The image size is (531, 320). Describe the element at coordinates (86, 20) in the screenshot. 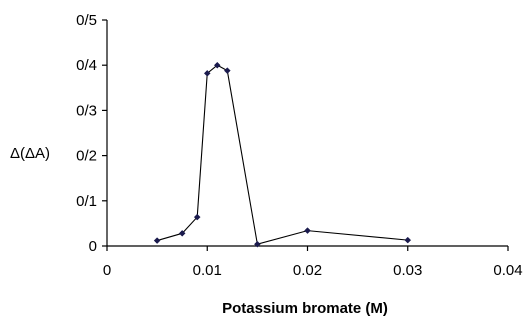

I see `y-tick-label: 0/5` at that location.